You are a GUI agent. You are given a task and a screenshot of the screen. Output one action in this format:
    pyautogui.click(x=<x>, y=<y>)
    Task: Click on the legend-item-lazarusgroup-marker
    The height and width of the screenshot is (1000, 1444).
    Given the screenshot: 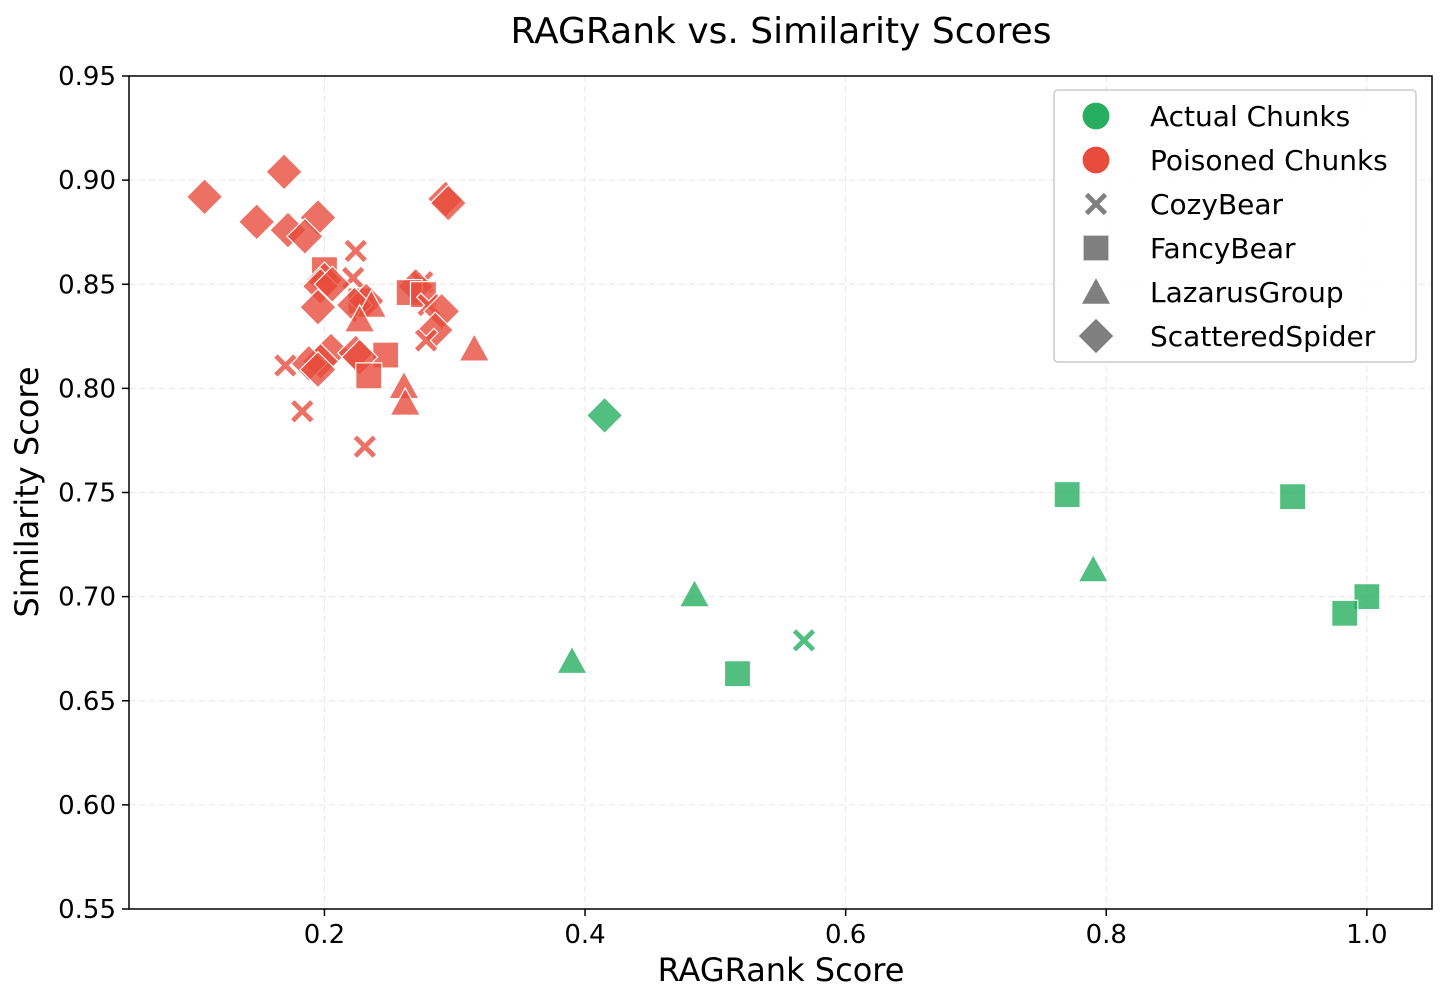 What is the action you would take?
    pyautogui.click(x=1096, y=290)
    